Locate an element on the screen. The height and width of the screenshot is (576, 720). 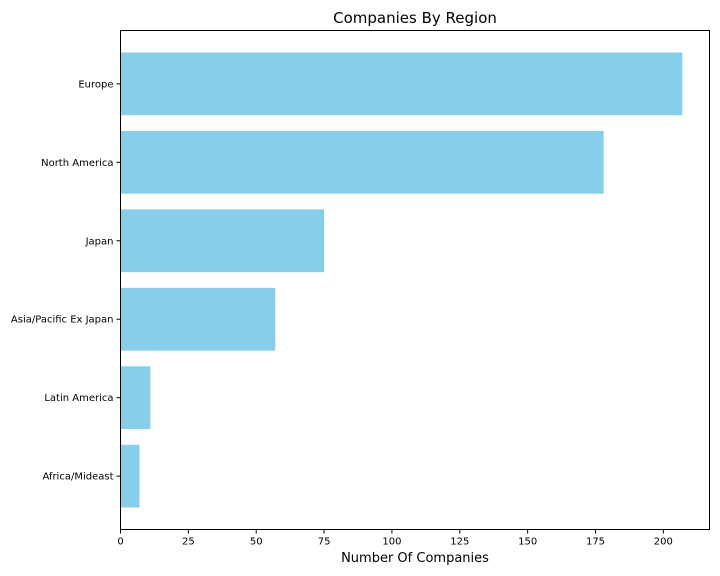
x-tick-label: 75 is located at coordinates (324, 542).